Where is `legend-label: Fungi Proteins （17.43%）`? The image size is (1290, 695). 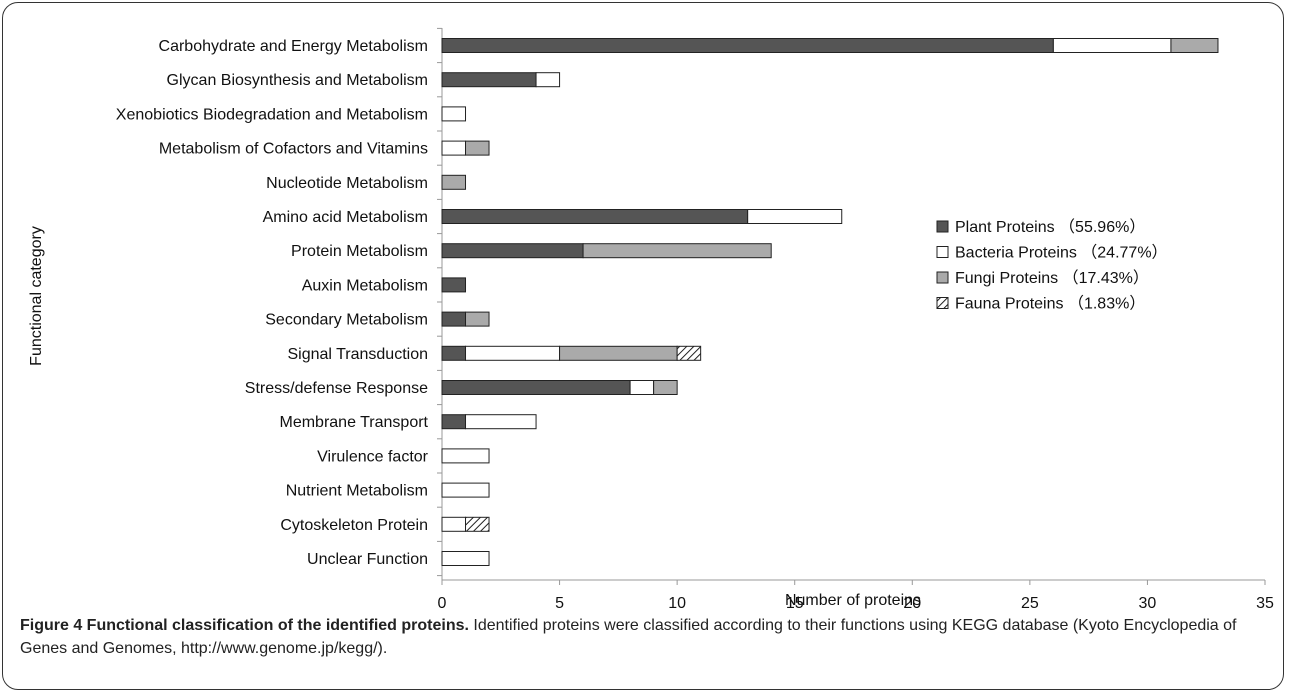
legend-label: Fungi Proteins （17.43%） is located at coordinates (1052, 278).